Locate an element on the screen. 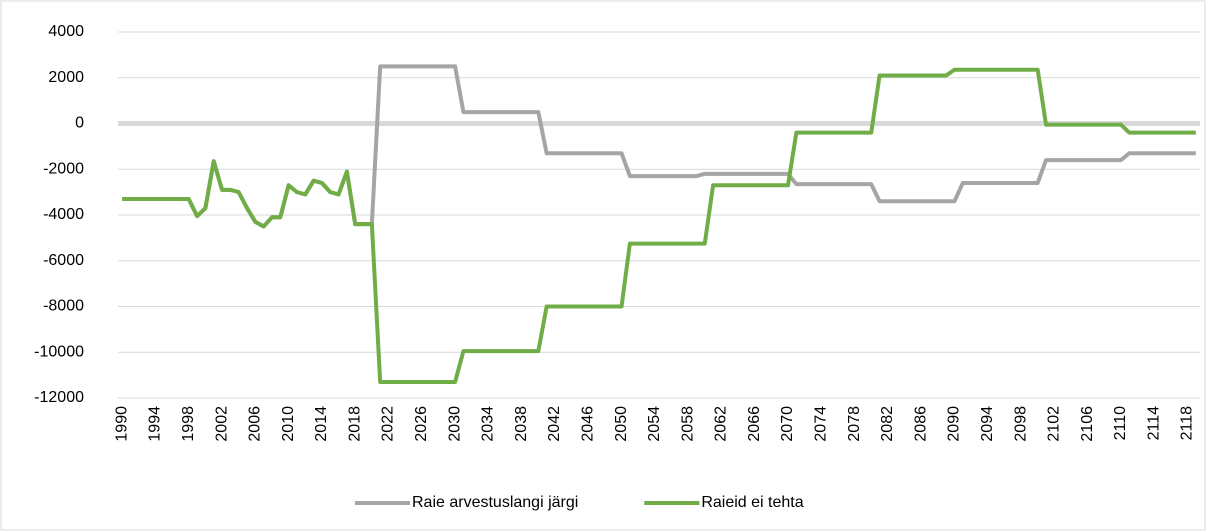 Image resolution: width=1207 pixels, height=532 pixels. x-tick-label: 2078 is located at coordinates (854, 424).